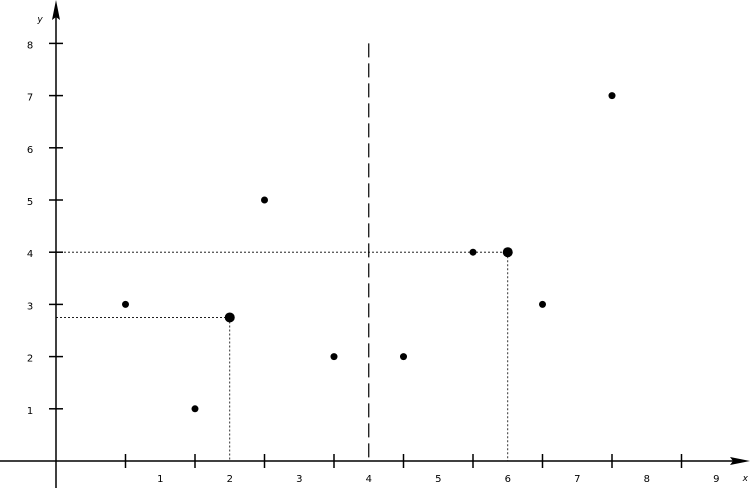 This screenshot has width=750, height=488. Describe the element at coordinates (30, 306) in the screenshot. I see `y-tick-label: 3` at that location.